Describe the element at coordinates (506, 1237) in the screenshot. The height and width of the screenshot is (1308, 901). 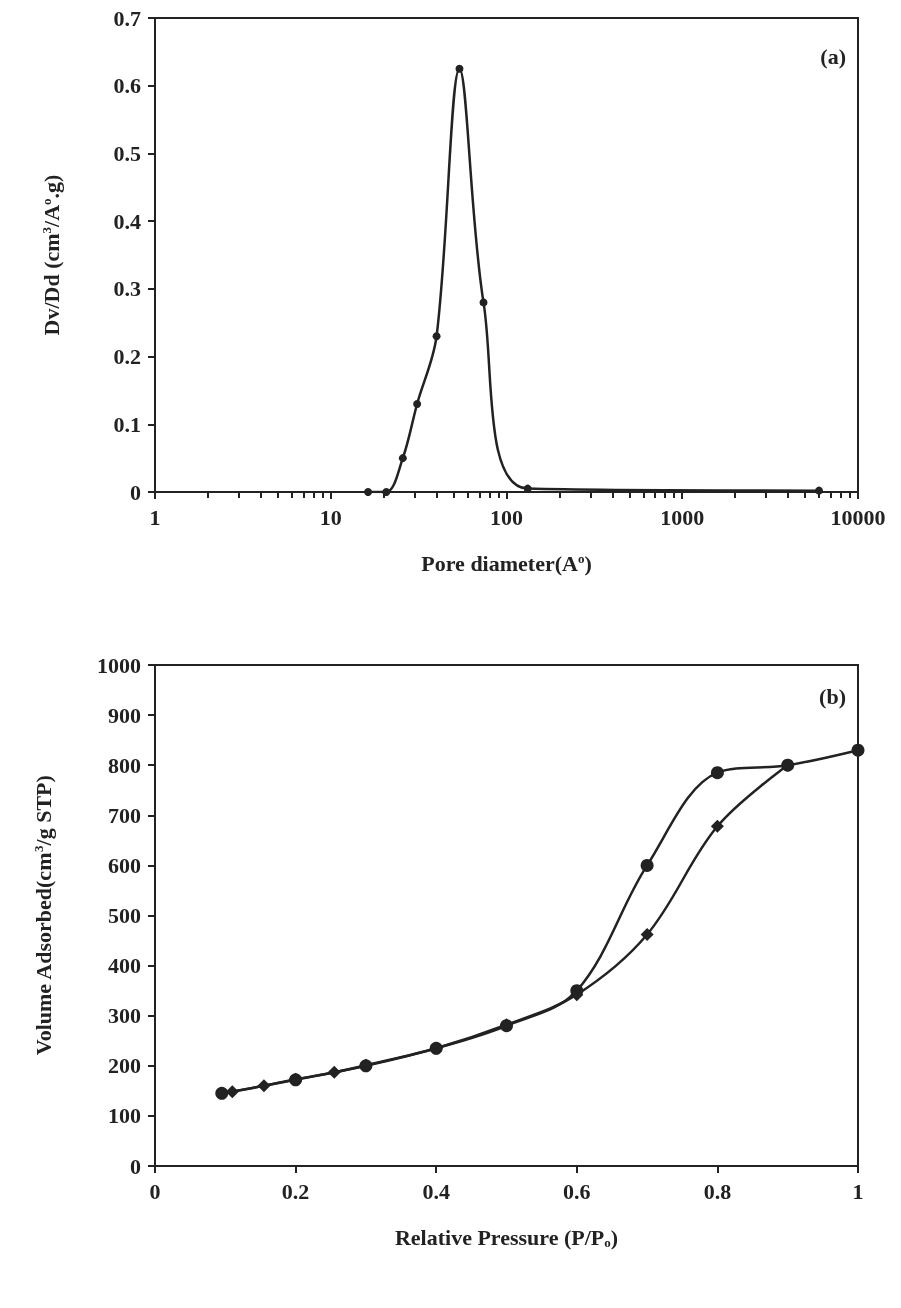
I see `x-axis-title: Relative Pressure (P/Po)` at that location.